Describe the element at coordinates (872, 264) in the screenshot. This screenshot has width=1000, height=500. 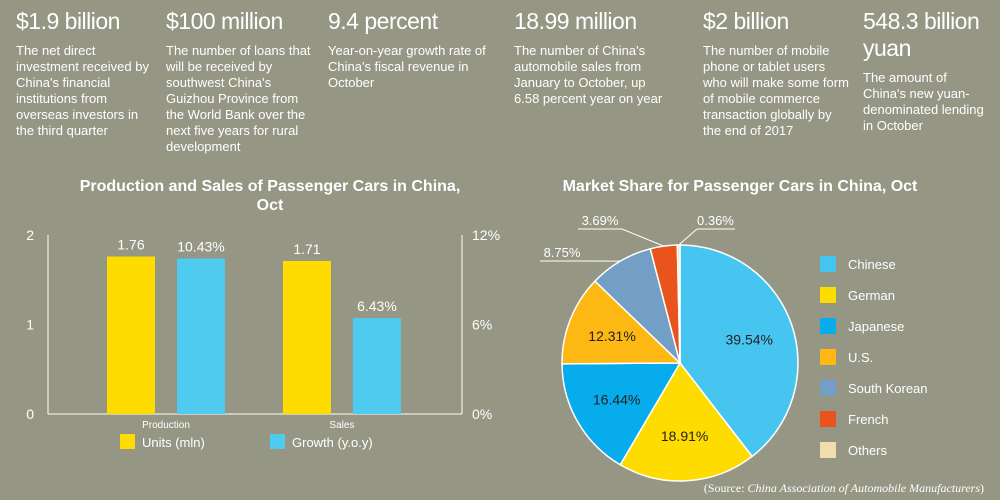
I see `pie-legend-label: Chinese` at that location.